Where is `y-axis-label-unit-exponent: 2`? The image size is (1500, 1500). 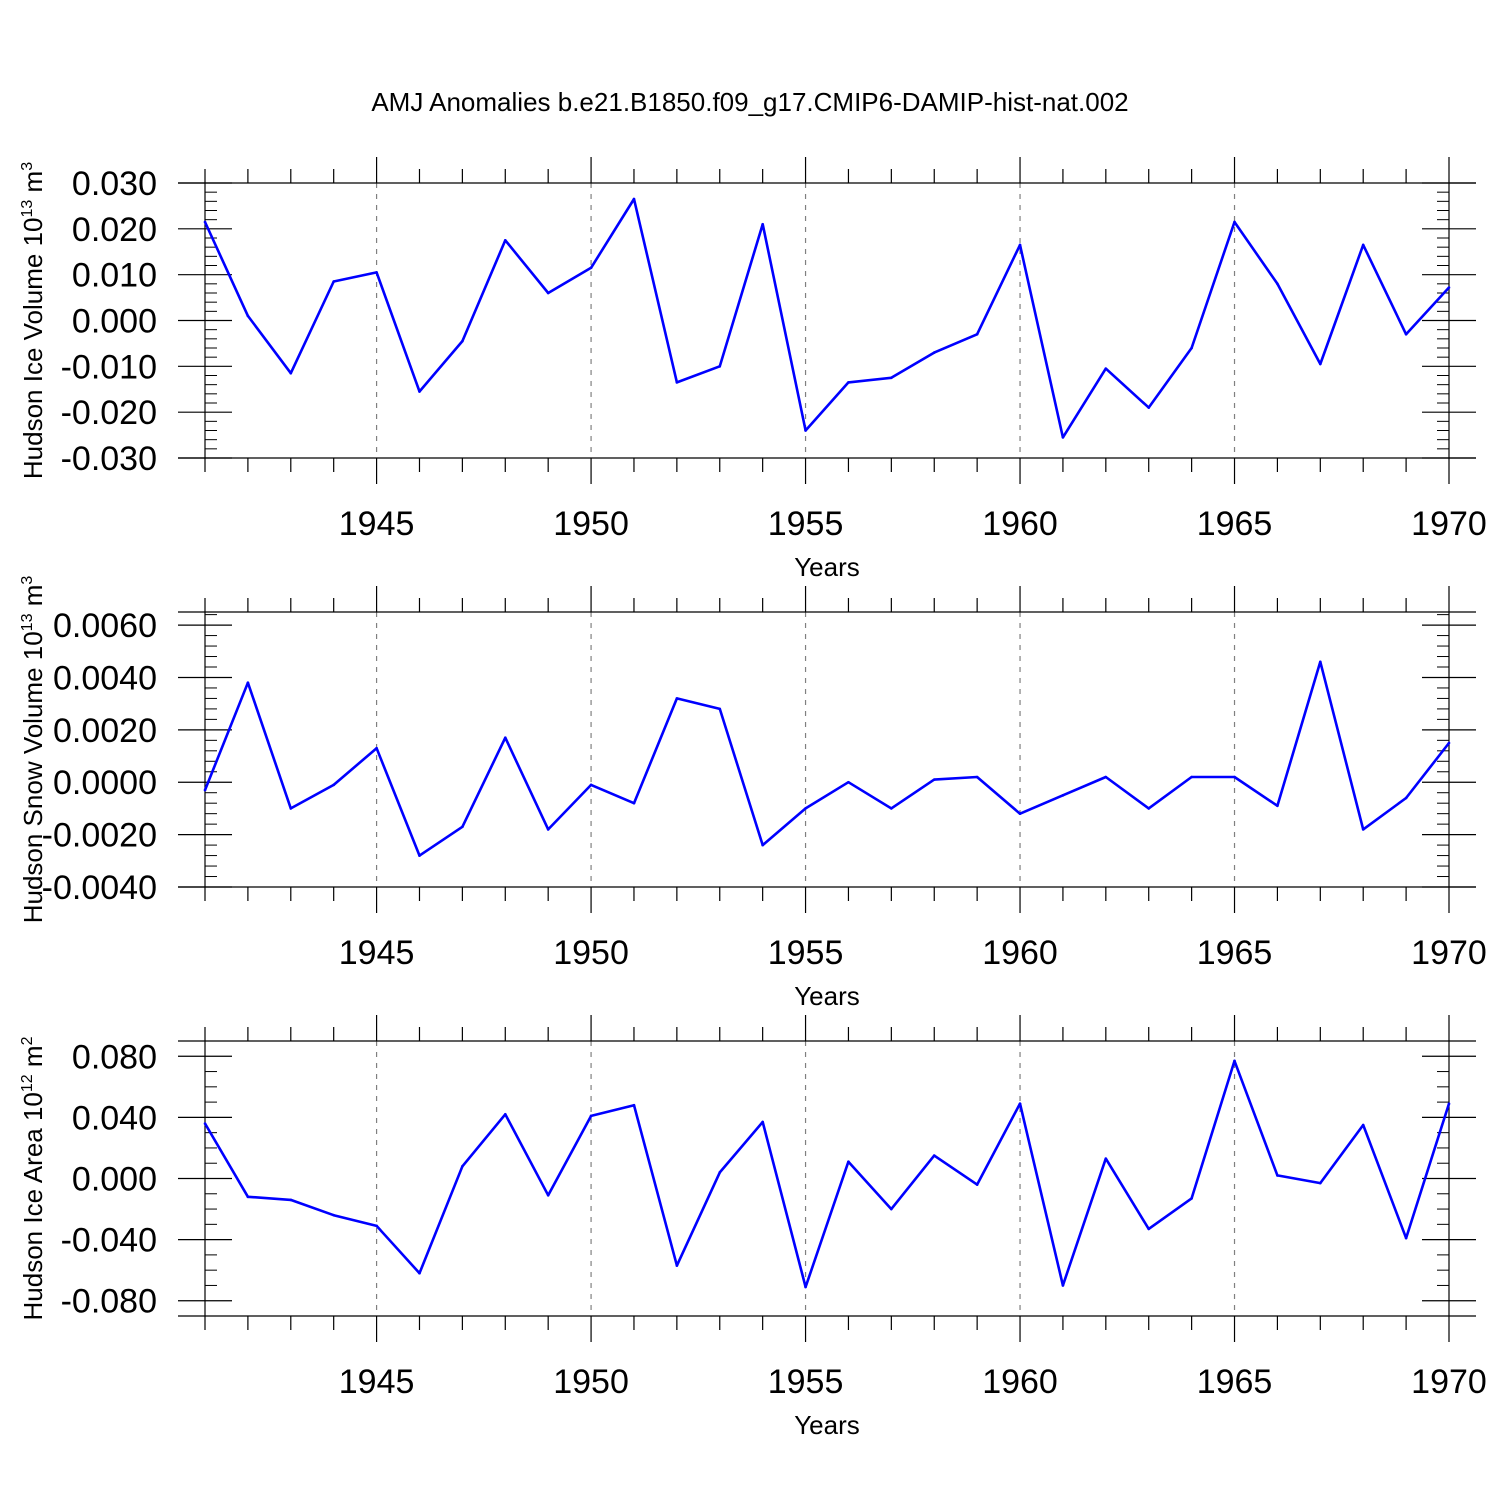 y-axis-label-unit-exponent: 2 is located at coordinates (27, 1040).